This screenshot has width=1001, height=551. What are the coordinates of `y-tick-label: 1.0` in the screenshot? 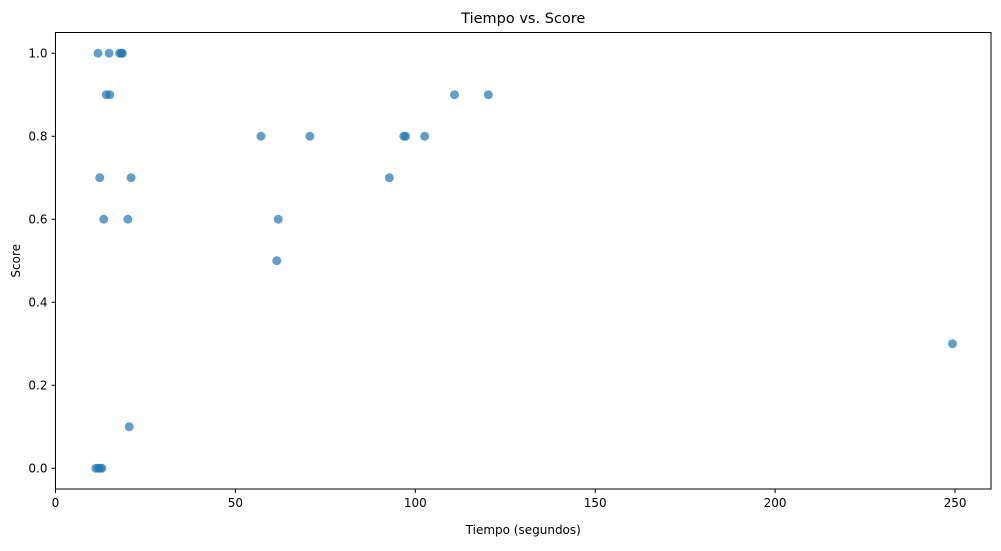 It's located at (37, 53).